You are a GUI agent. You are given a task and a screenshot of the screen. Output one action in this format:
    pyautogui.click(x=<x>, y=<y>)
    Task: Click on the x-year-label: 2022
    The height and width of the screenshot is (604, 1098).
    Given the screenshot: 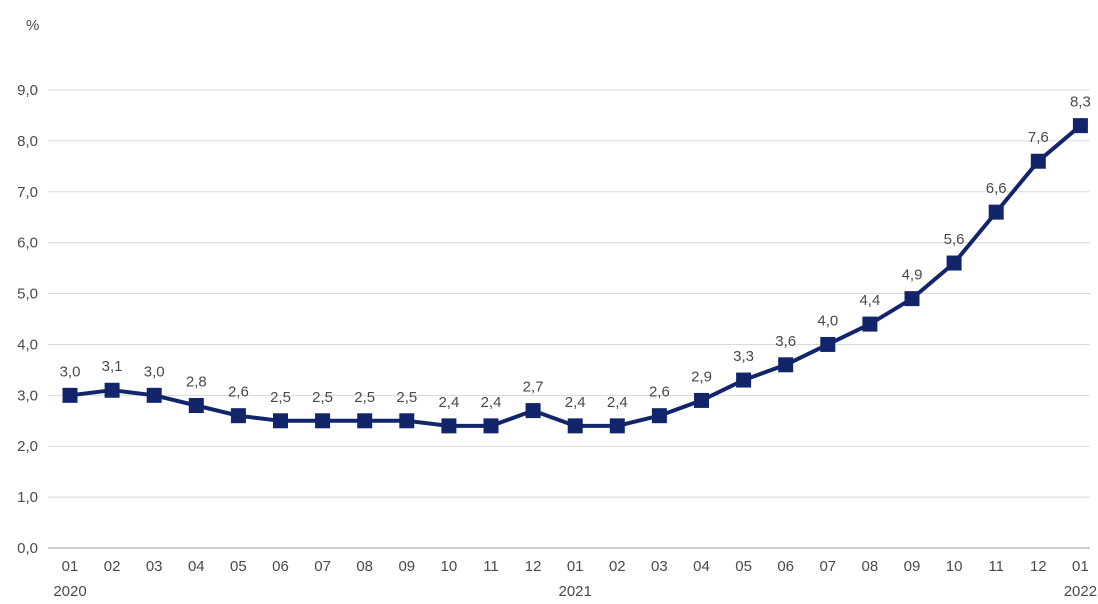 What is the action you would take?
    pyautogui.click(x=1080, y=591)
    